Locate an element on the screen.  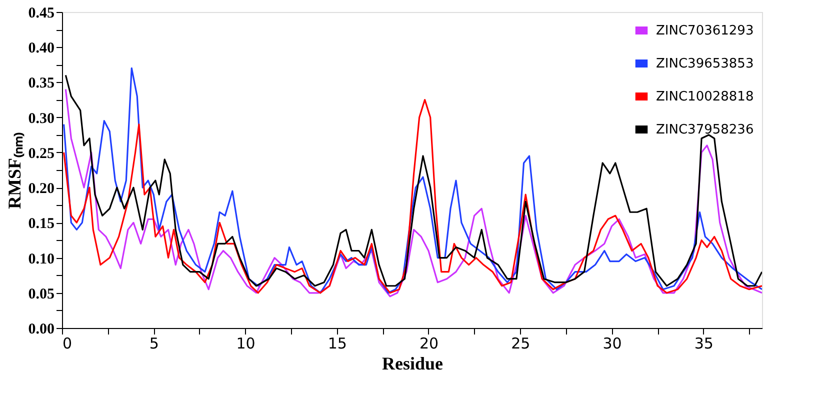
x-tick-label: 35 is located at coordinates (704, 343).